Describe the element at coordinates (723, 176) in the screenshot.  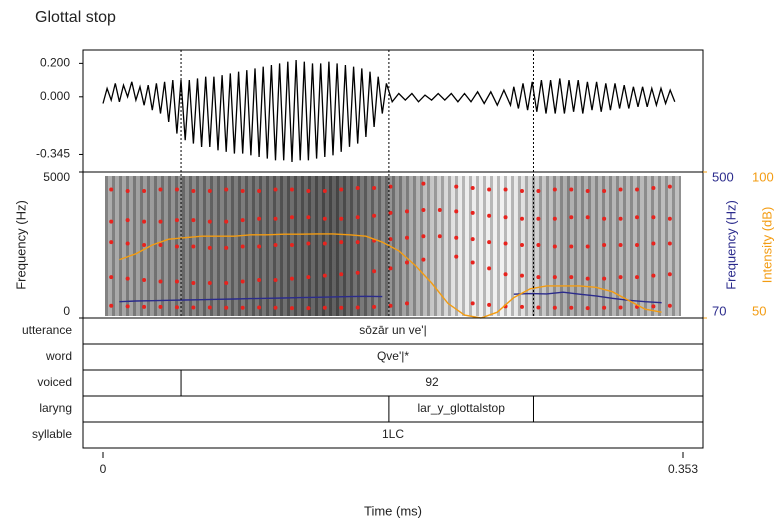
I see `y2-tick-label: 500` at that location.